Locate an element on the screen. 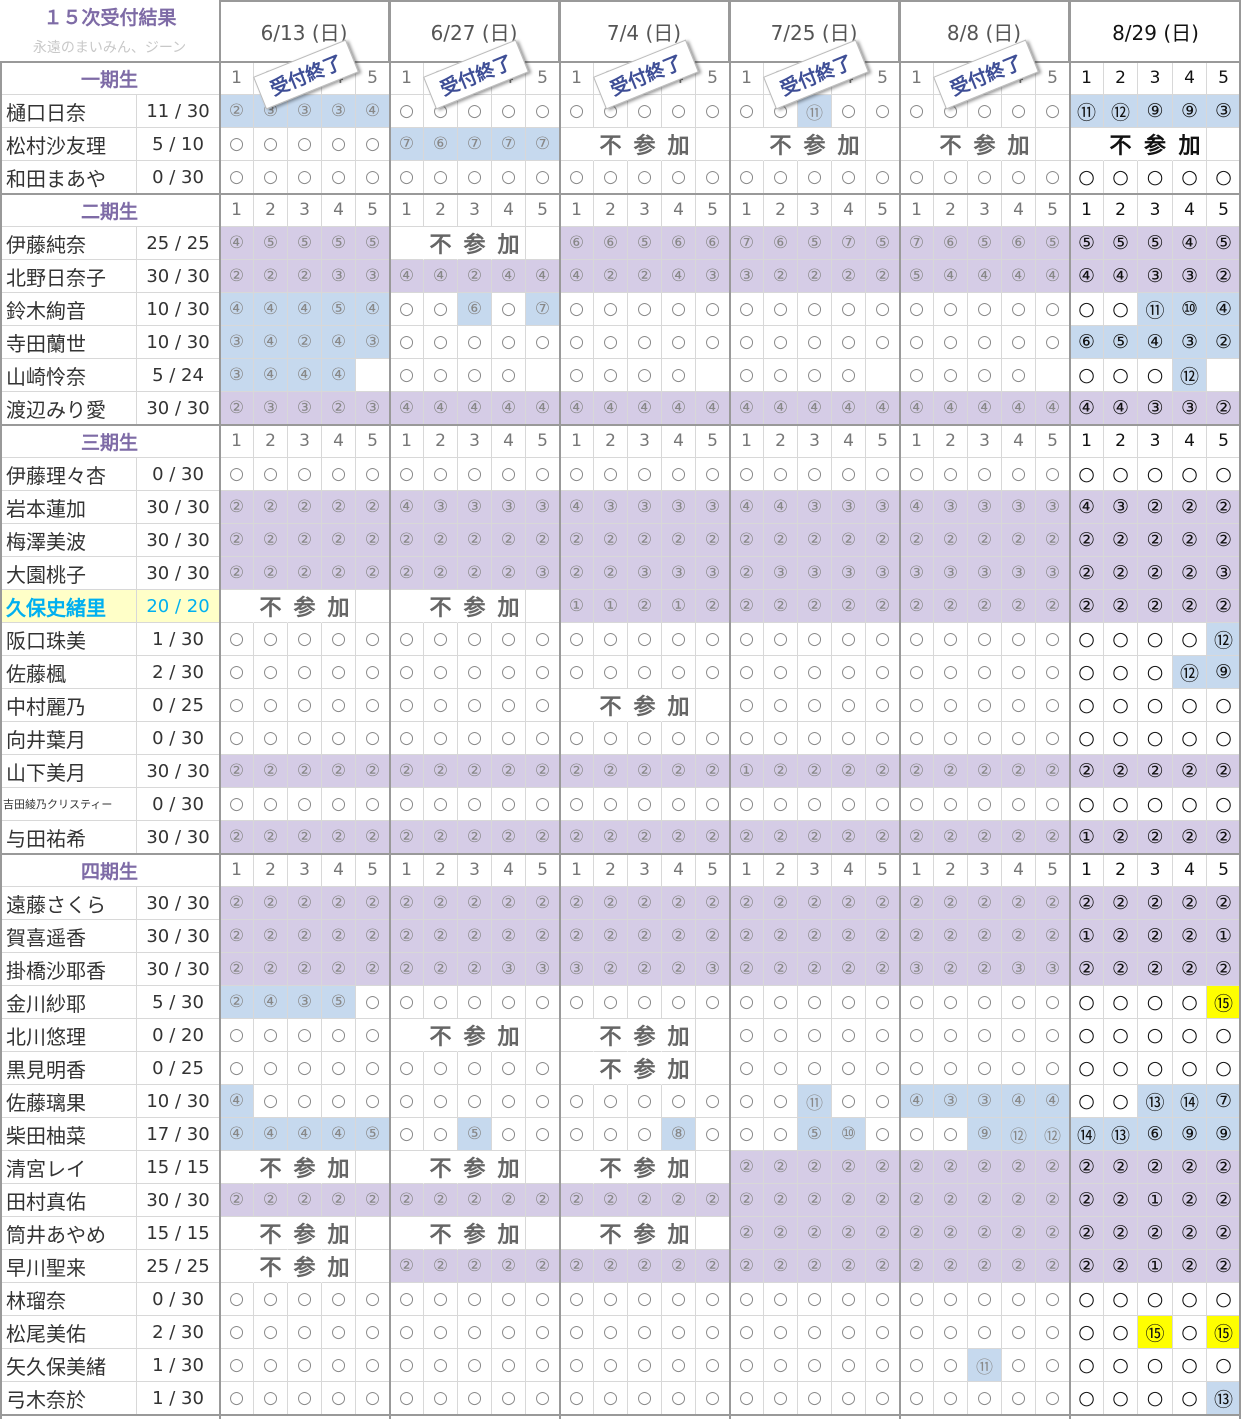 This screenshot has height=1419, width=1241. not-participating-label: 加 is located at coordinates (339, 1167).